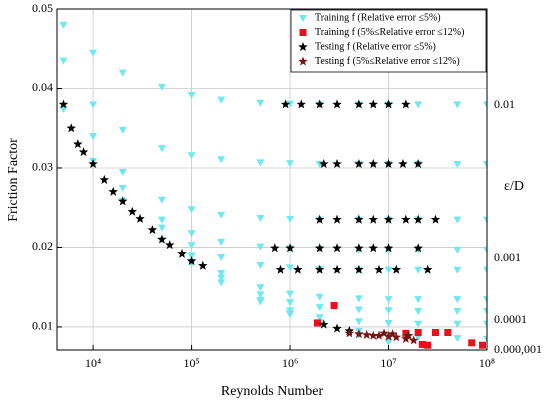 The height and width of the screenshot is (408, 550). Describe the element at coordinates (375, 46) in the screenshot. I see `legend-label: Testing f (Relative error ≤5%)` at that location.